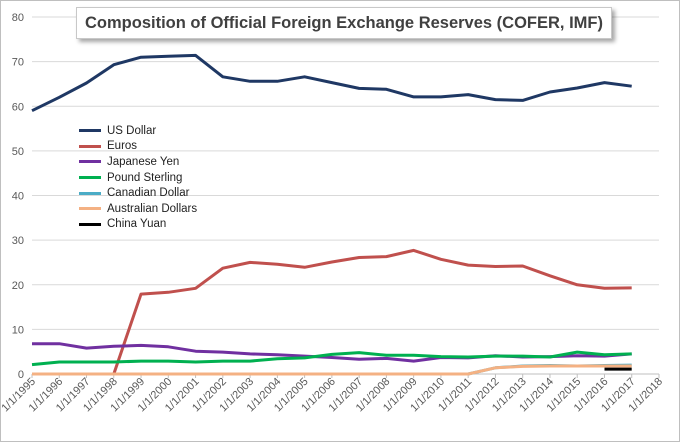  What do you see at coordinates (18, 330) in the screenshot?
I see `y-tick-label: 10` at bounding box center [18, 330].